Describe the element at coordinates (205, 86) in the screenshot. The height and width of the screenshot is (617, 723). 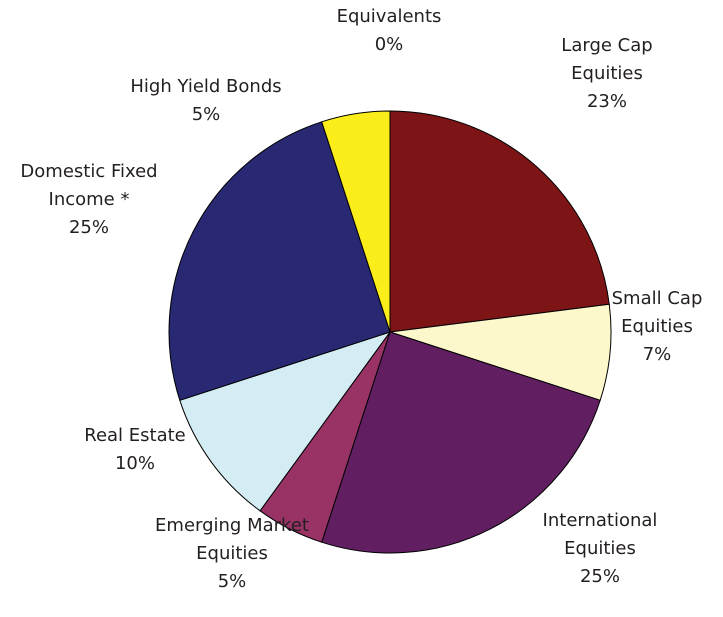
I see `slice-name-line: High Yield Bonds` at that location.